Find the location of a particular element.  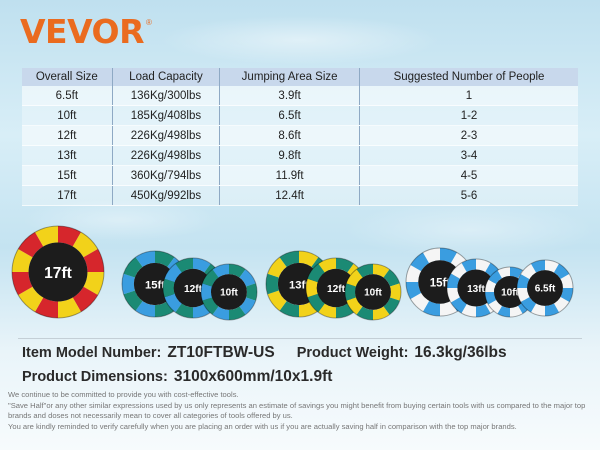

cell-area: 8.6ft is located at coordinates (289, 135).